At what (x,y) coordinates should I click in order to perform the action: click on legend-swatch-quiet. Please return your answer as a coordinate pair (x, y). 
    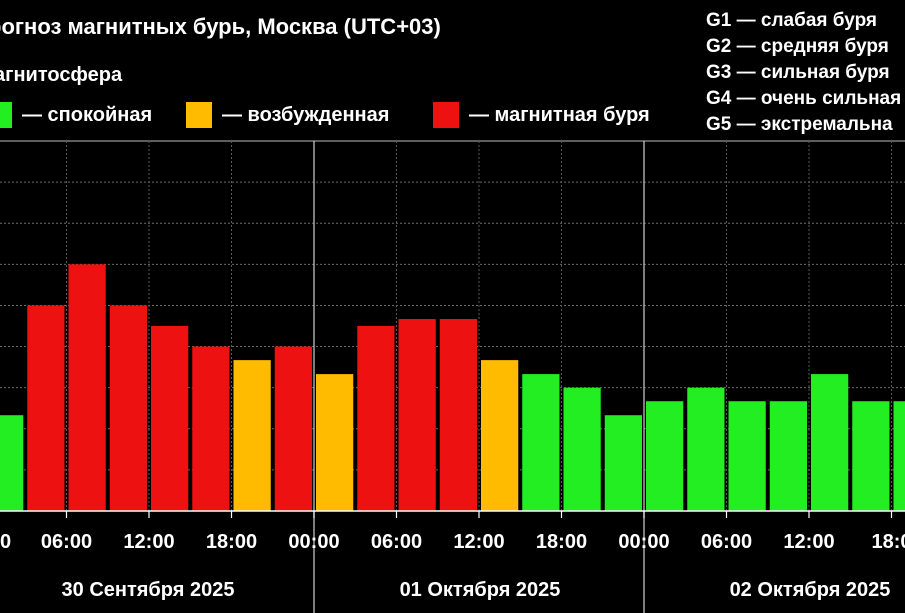
    Looking at the image, I should click on (6, 115).